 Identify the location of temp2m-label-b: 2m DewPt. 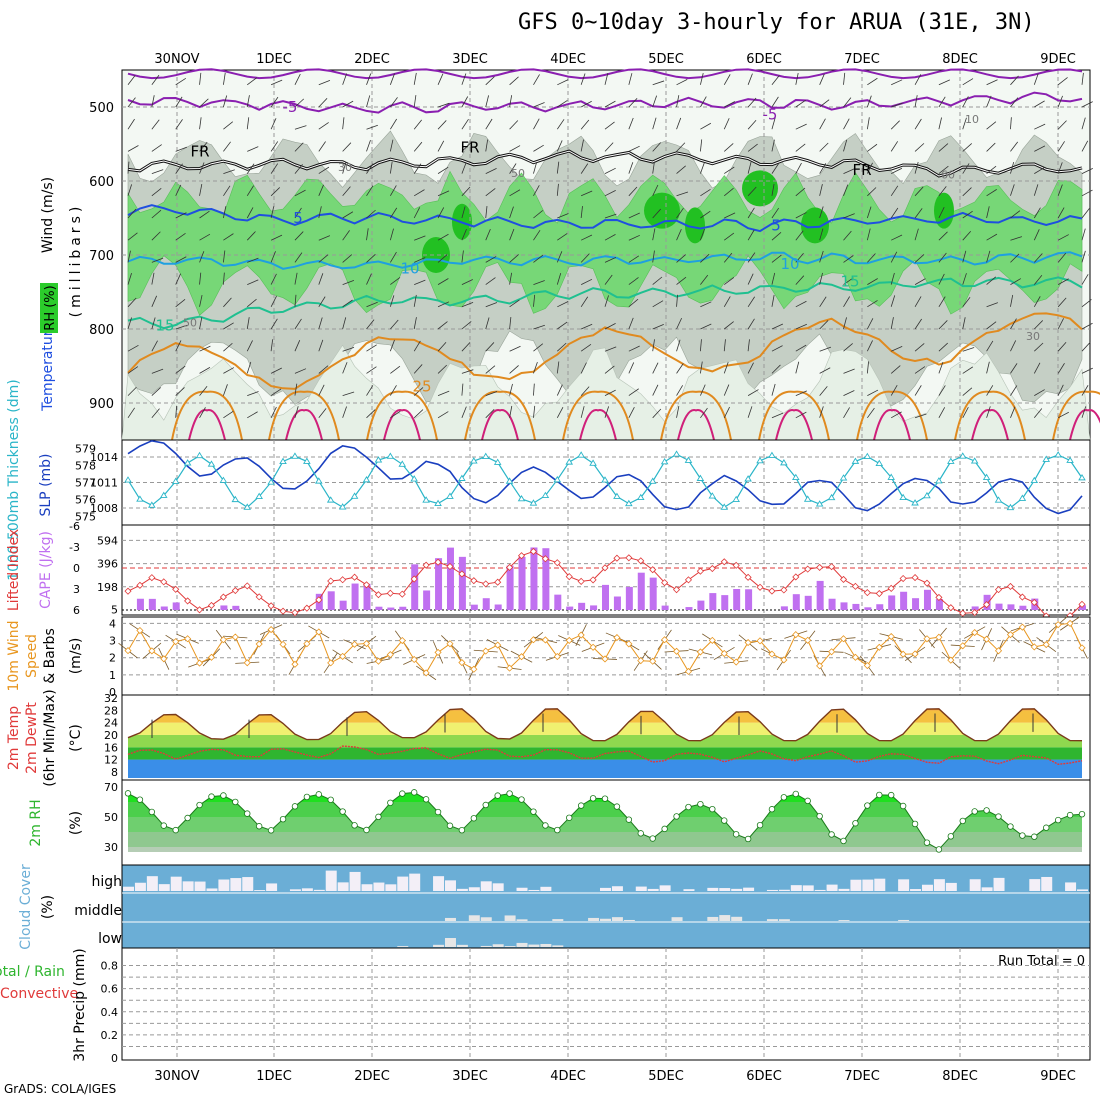
(32, 738).